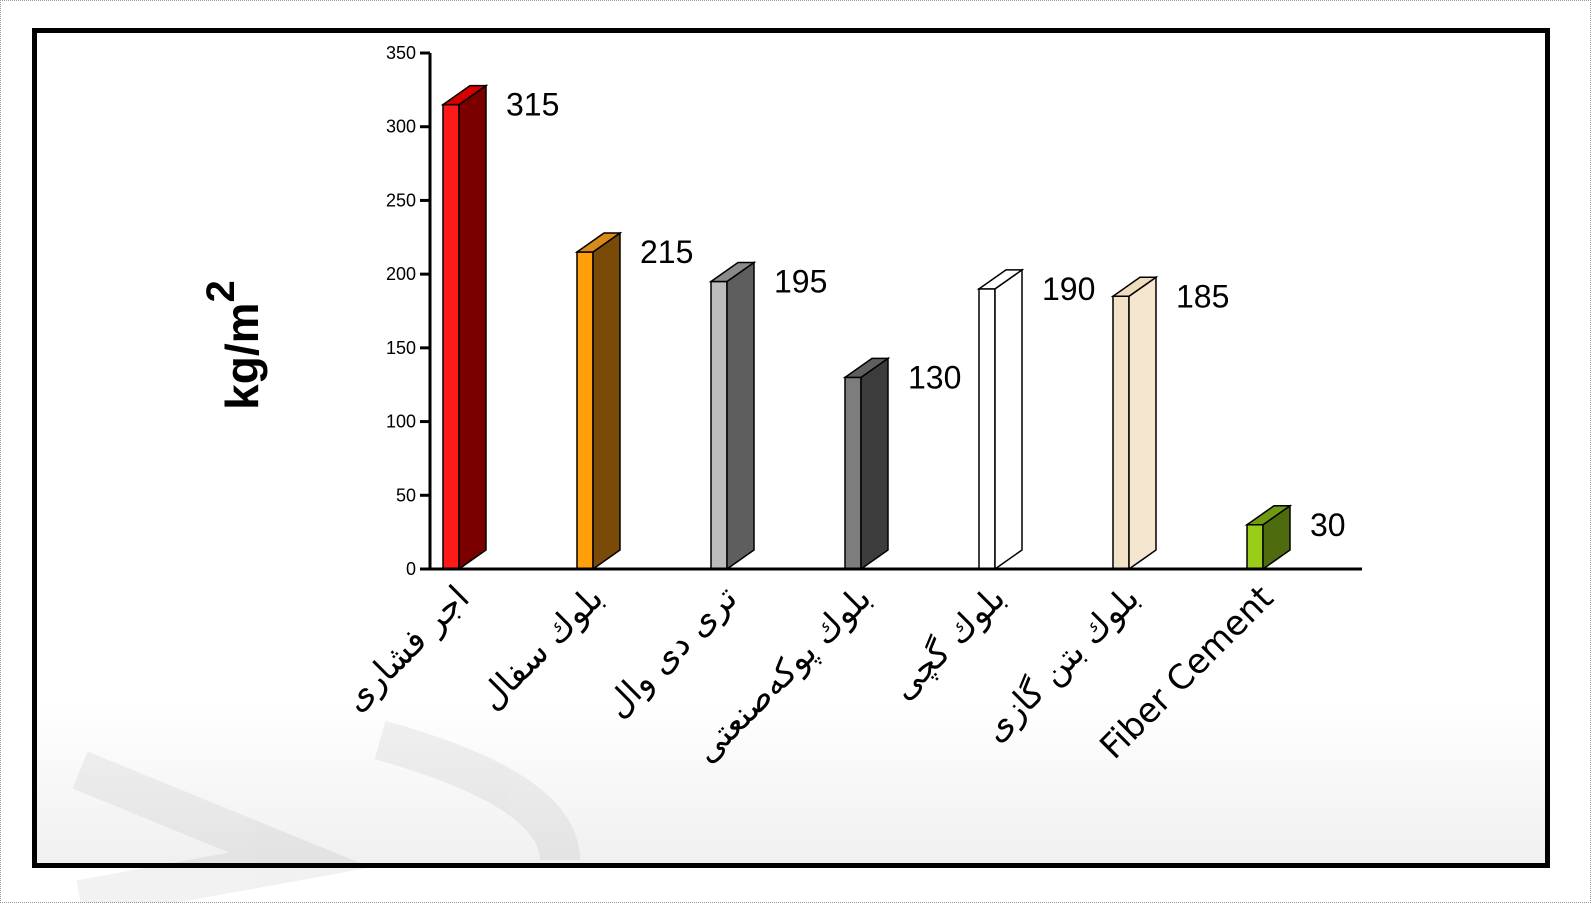  Describe the element at coordinates (1068, 289) in the screenshot. I see `data-label: 190` at that location.